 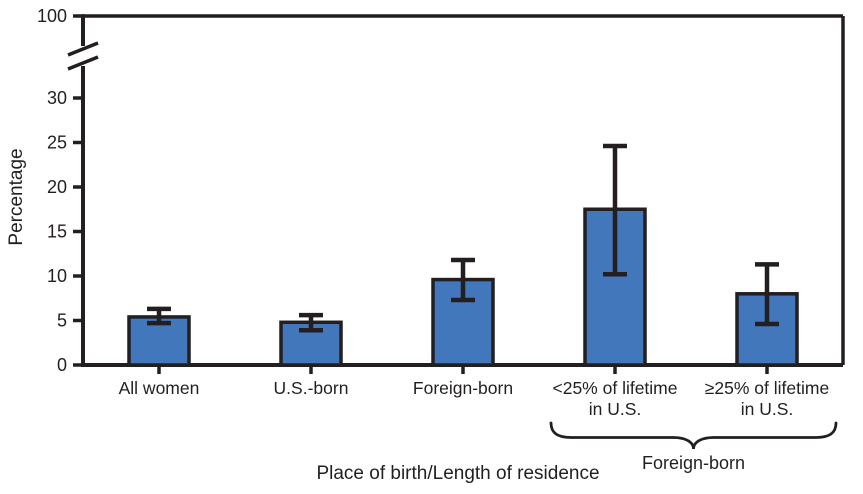 I want to click on category-label: All women, so click(x=159, y=388).